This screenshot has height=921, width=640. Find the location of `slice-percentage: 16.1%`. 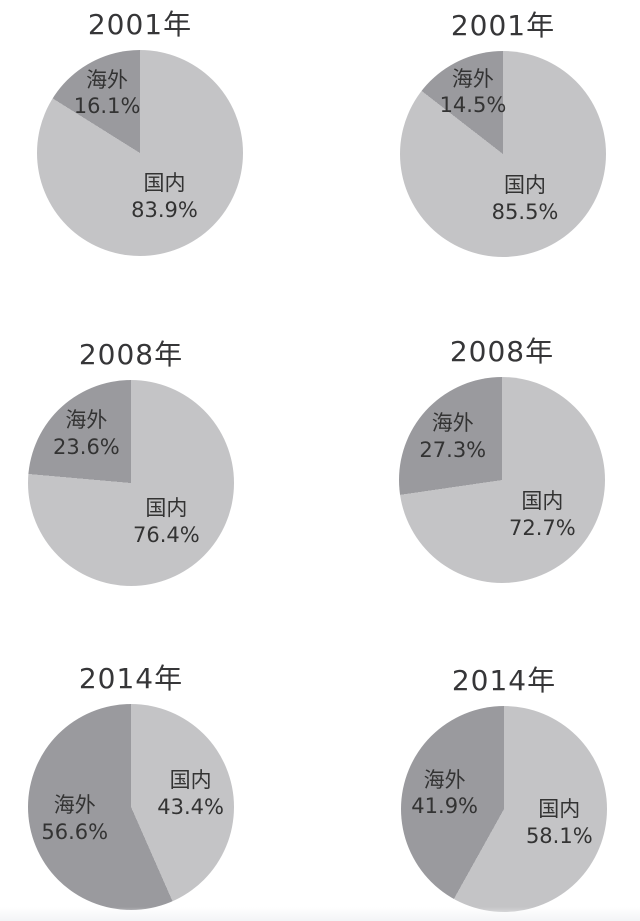

slice-percentage: 16.1% is located at coordinates (107, 106).